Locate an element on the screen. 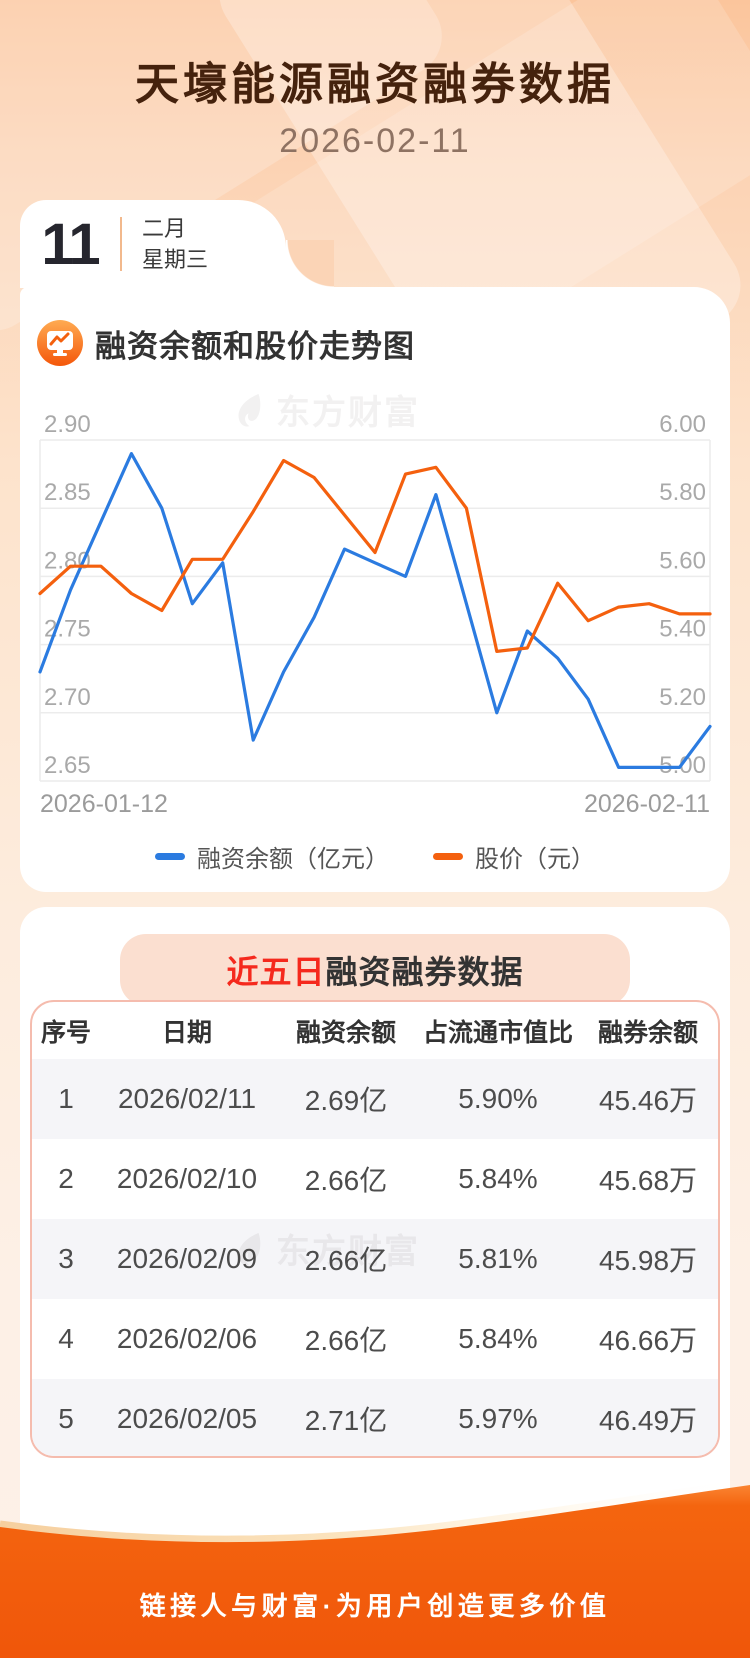 The width and height of the screenshot is (750, 1658). svg-text: 5.40 is located at coordinates (682, 629).